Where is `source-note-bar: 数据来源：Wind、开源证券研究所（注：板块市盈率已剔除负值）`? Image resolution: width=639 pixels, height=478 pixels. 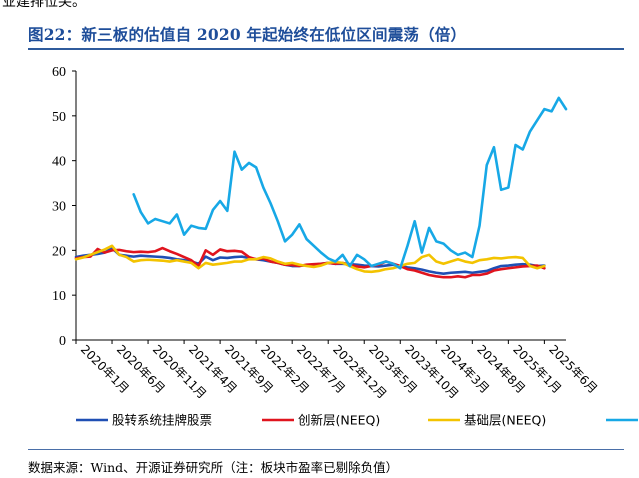
source-note-bar: 数据来源：Wind、开源证券研究所（注：板块市盈率已剔除负值） is located at coordinates (326, 462).